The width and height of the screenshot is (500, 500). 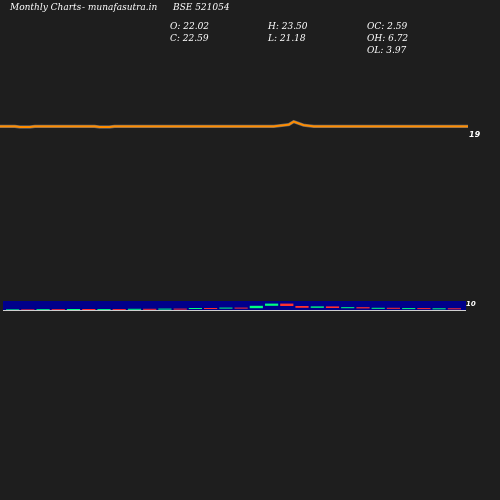 I want to click on candle-layer, so click(x=234, y=307).